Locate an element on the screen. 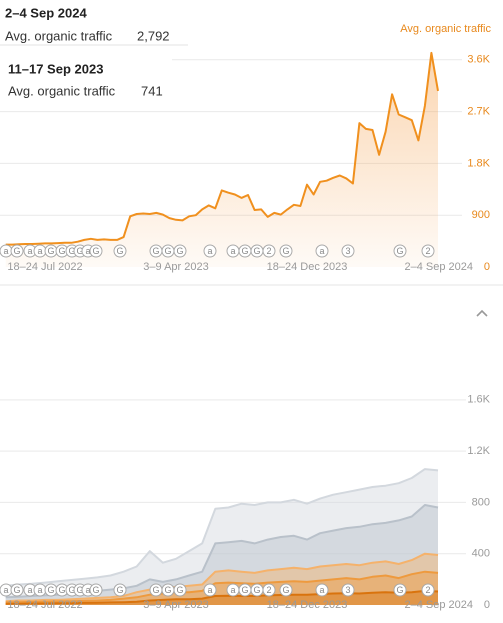 This screenshot has height=623, width=503. y-tick-label: 2.7K is located at coordinates (478, 111).